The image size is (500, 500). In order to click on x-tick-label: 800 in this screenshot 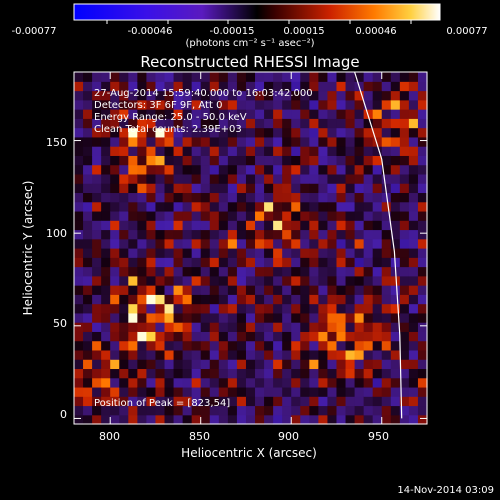, I will do `click(109, 436)`.